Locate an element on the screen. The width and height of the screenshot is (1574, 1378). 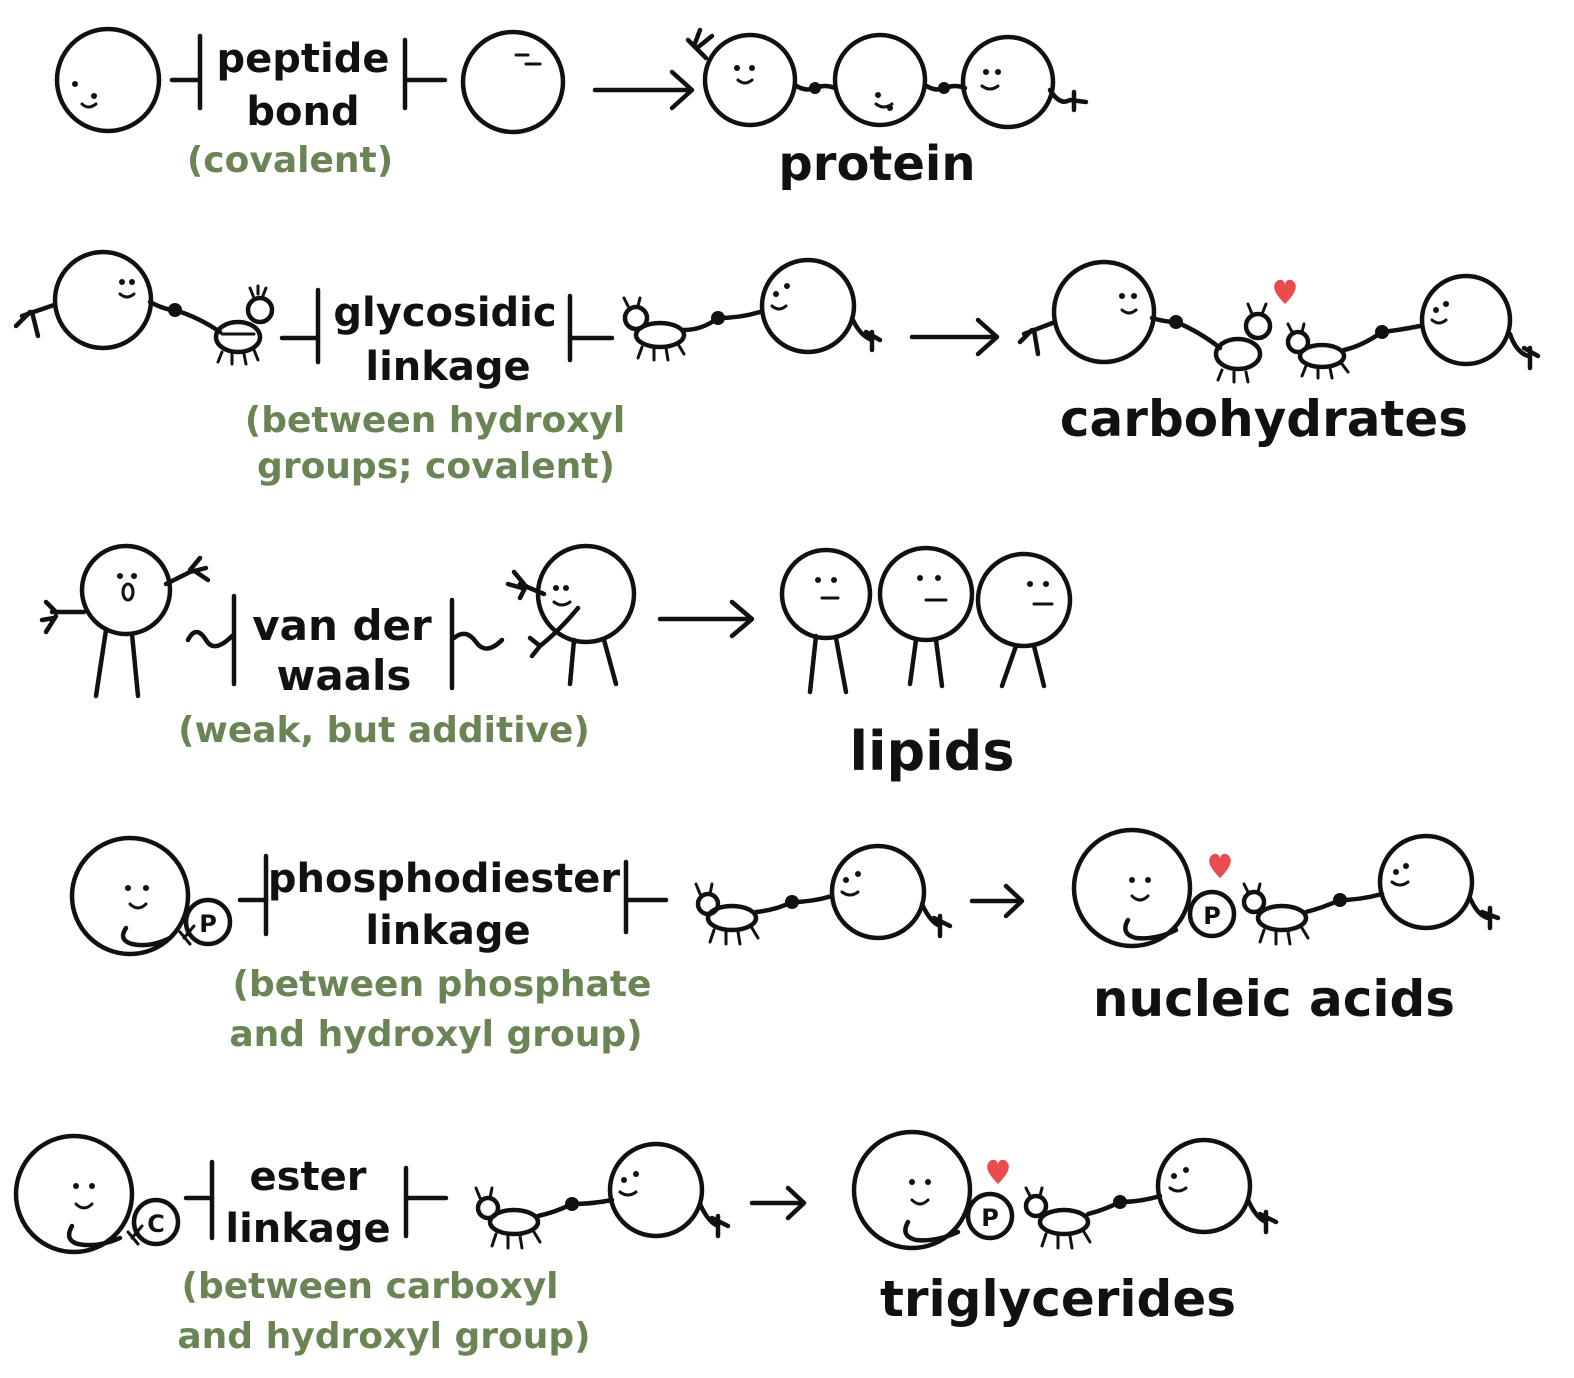
result-label: protein is located at coordinates (876, 164).